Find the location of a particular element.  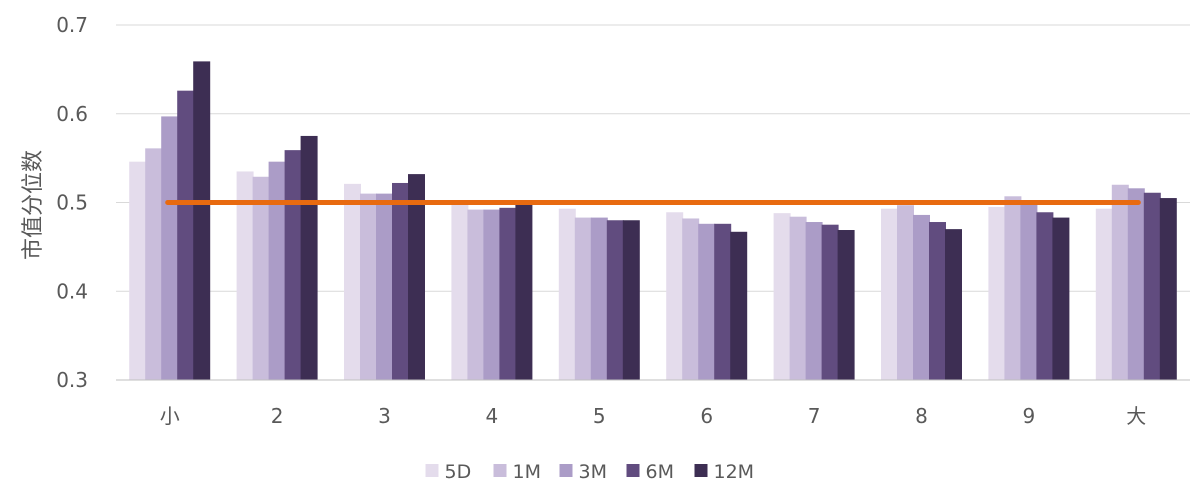

x-tick-label: 2 is located at coordinates (277, 416).